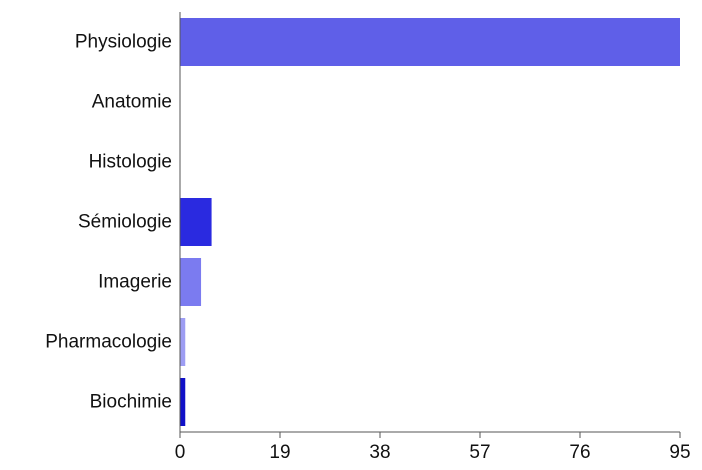 The image size is (702, 470). Describe the element at coordinates (108, 342) in the screenshot. I see `category-label-pharmacologie: Pharmacologie` at that location.